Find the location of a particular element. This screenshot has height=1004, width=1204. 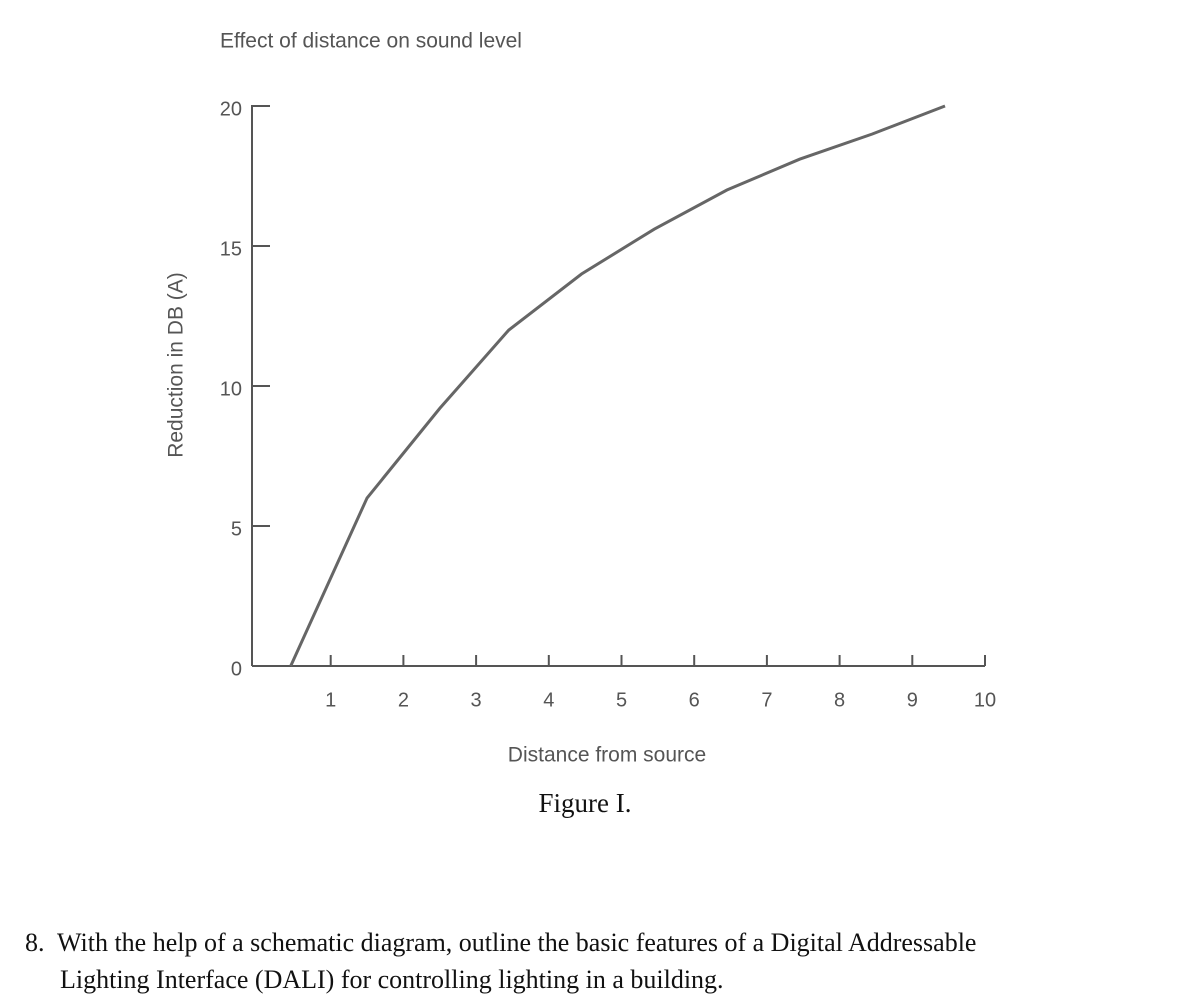

x-axis-label: Distance from source is located at coordinates (607, 755).